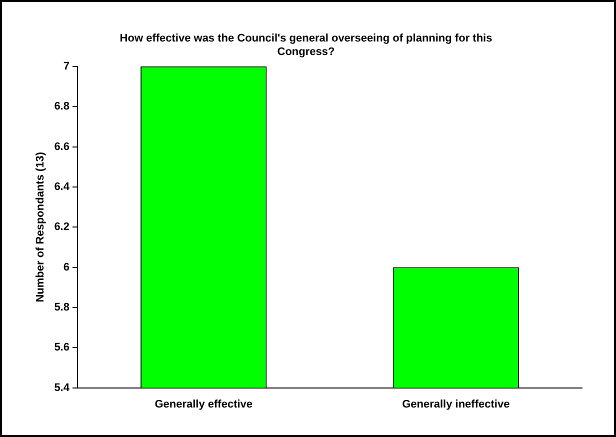 The height and width of the screenshot is (437, 616). What do you see at coordinates (62, 106) in the screenshot?
I see `y-tick-label: 6.8` at bounding box center [62, 106].